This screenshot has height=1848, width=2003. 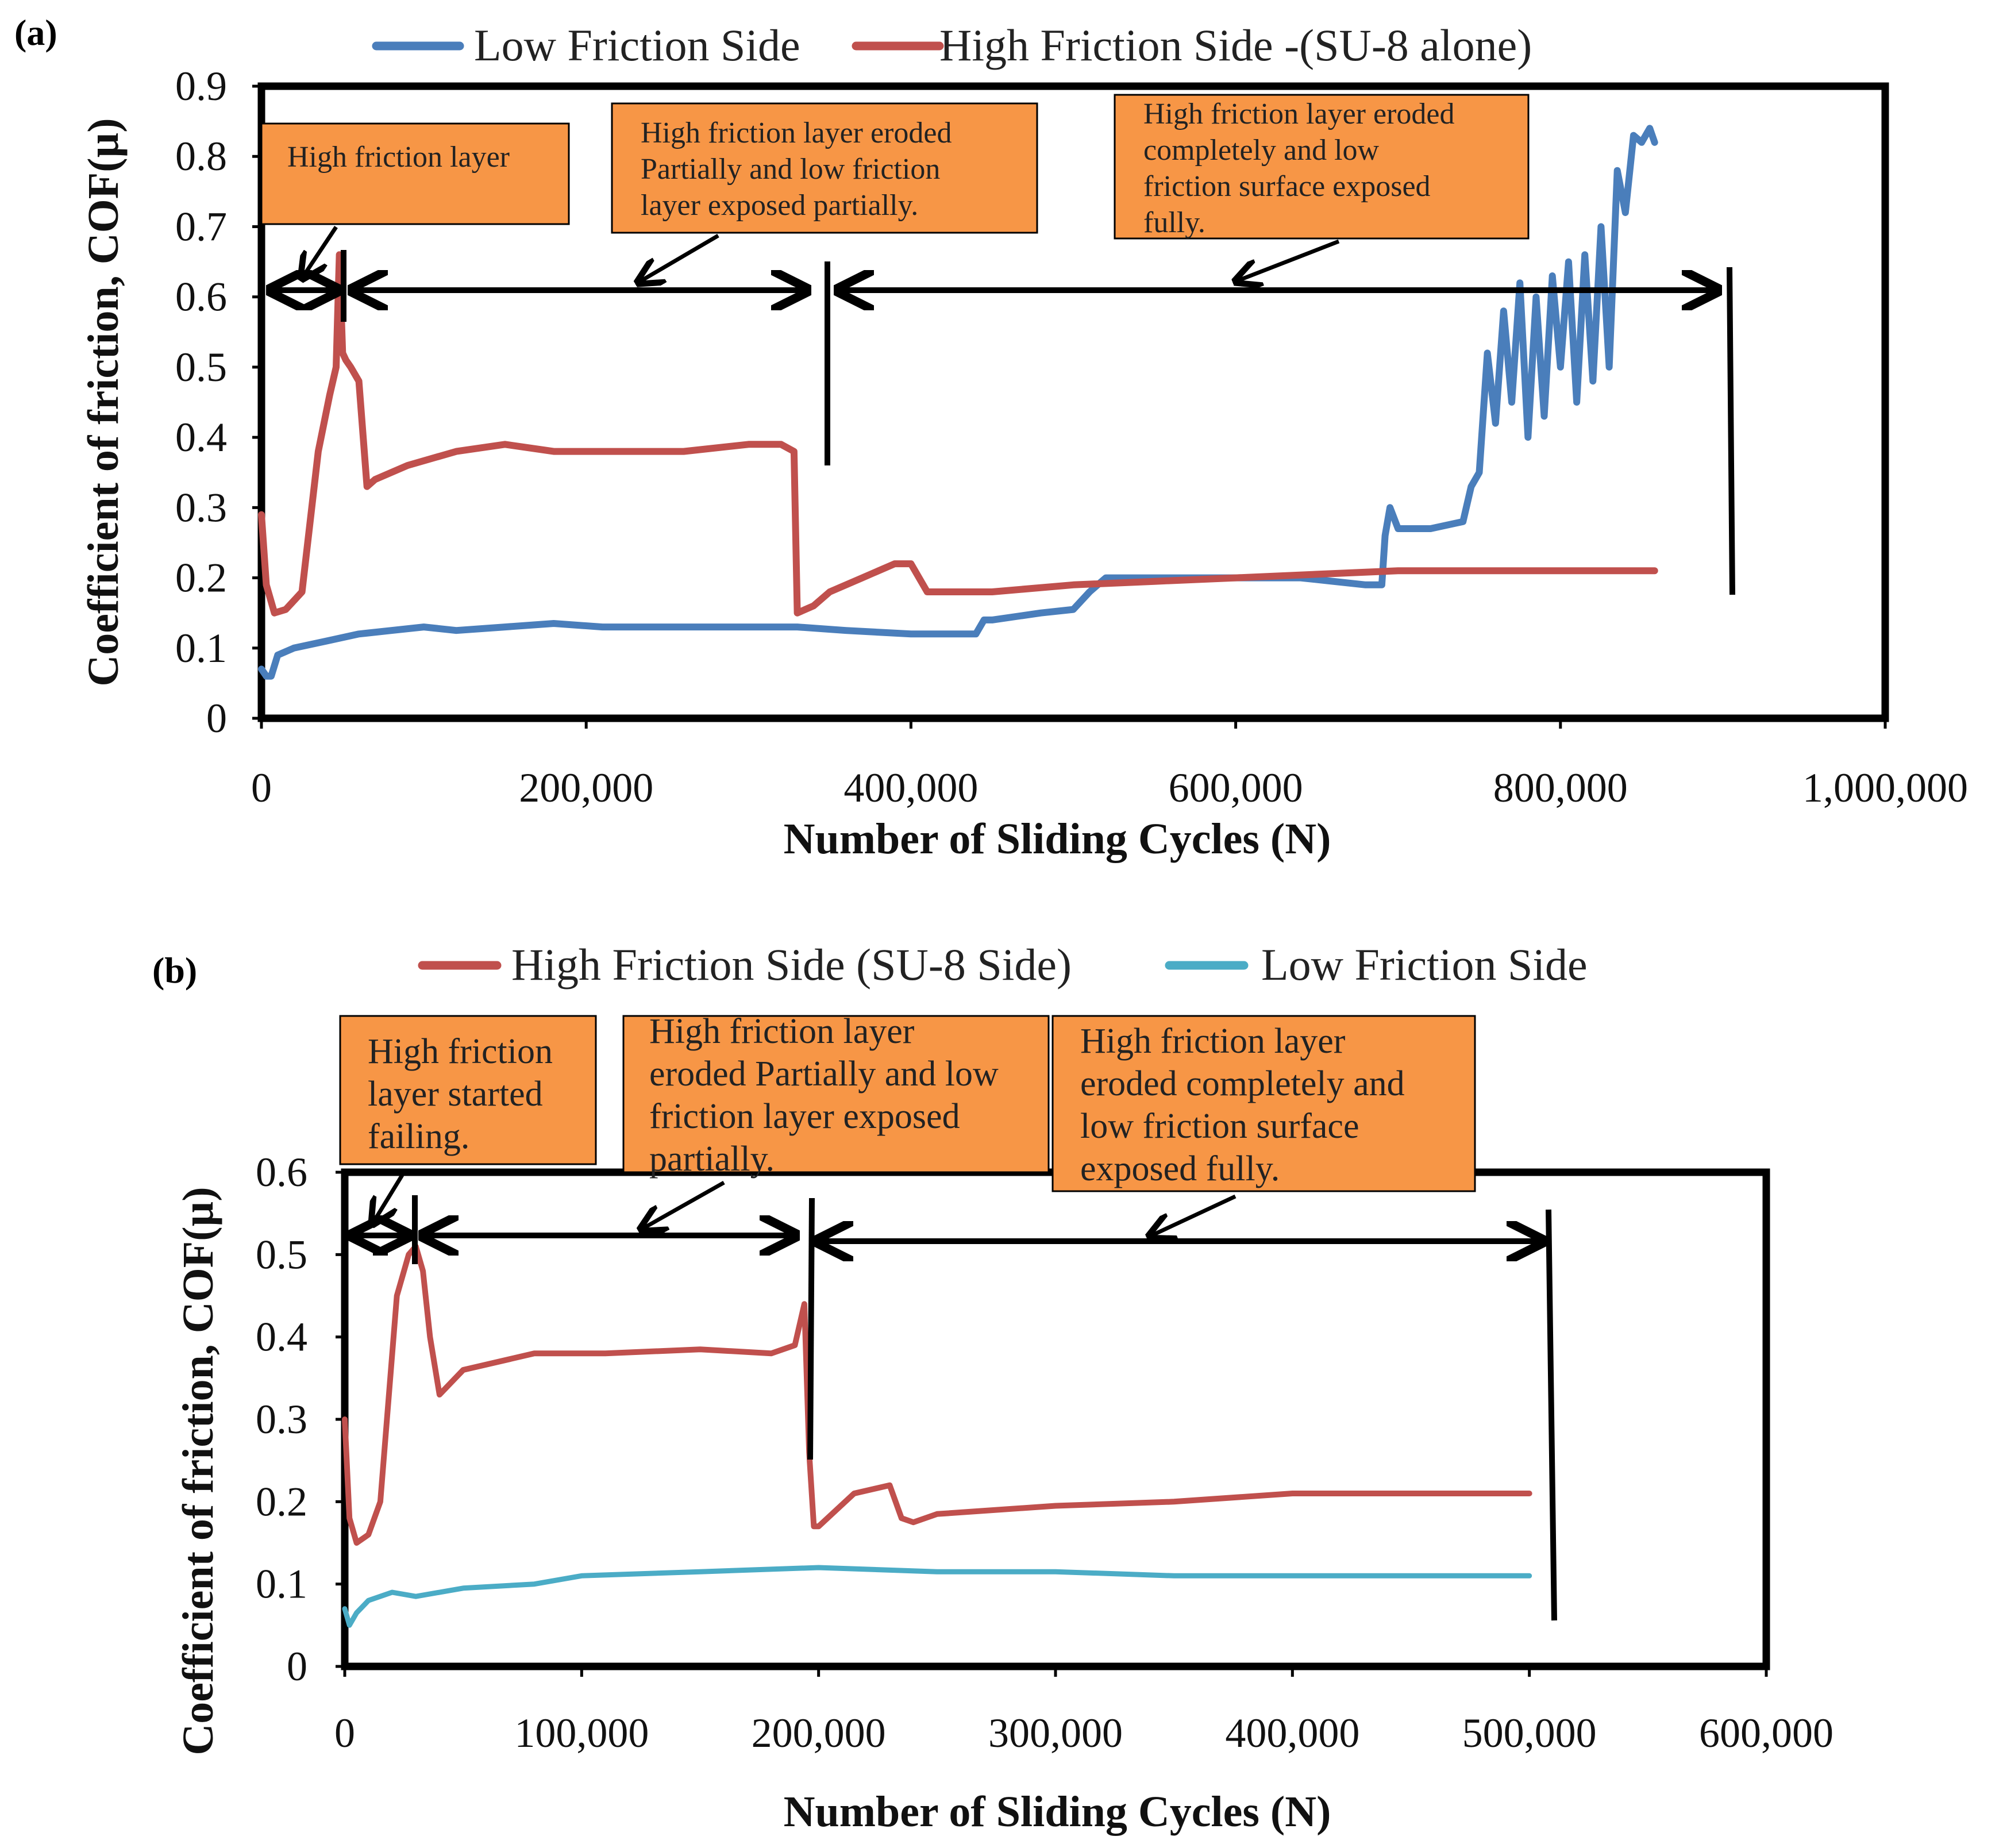 I want to click on y-ticks-a: 0 0.1 0.2 0.3 0.4 0.5 0.6 0.7 0.8 0.9, so click(x=218, y=402).